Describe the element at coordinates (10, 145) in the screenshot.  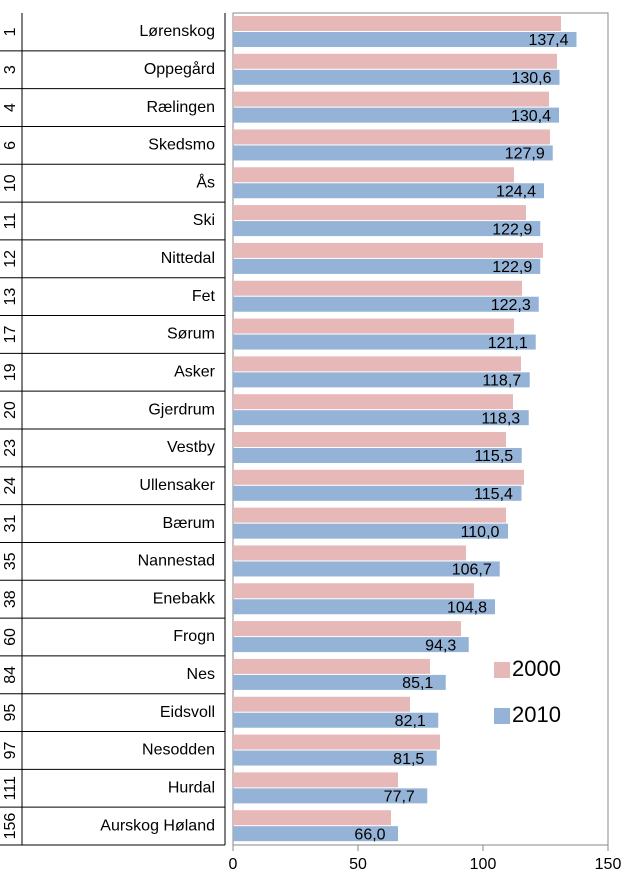
I see `rank-label: 6` at that location.